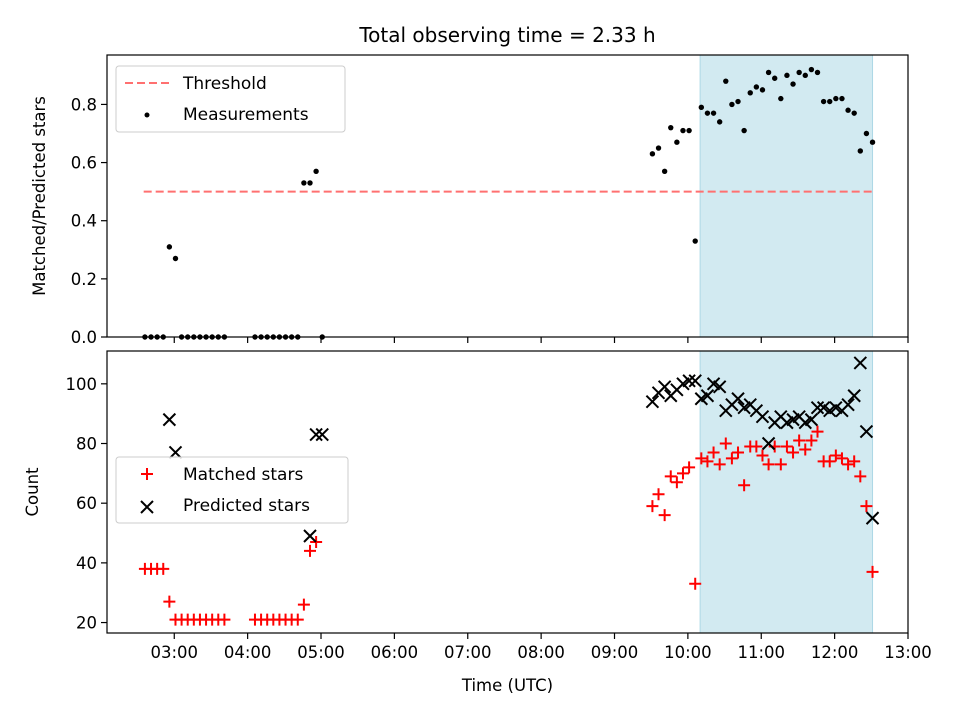  What do you see at coordinates (84, 163) in the screenshot?
I see `top-y-tick-label: 0.6` at bounding box center [84, 163].